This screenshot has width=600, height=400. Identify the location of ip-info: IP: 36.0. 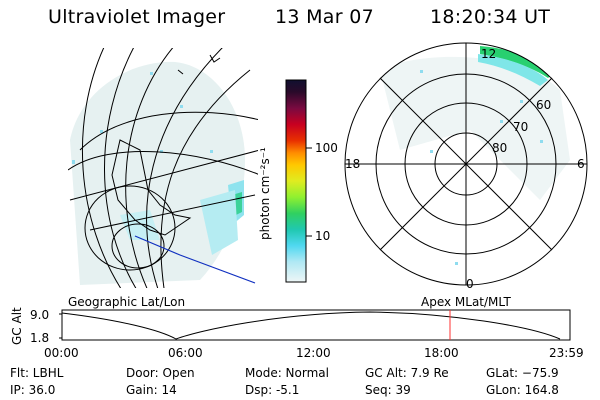
(33, 390).